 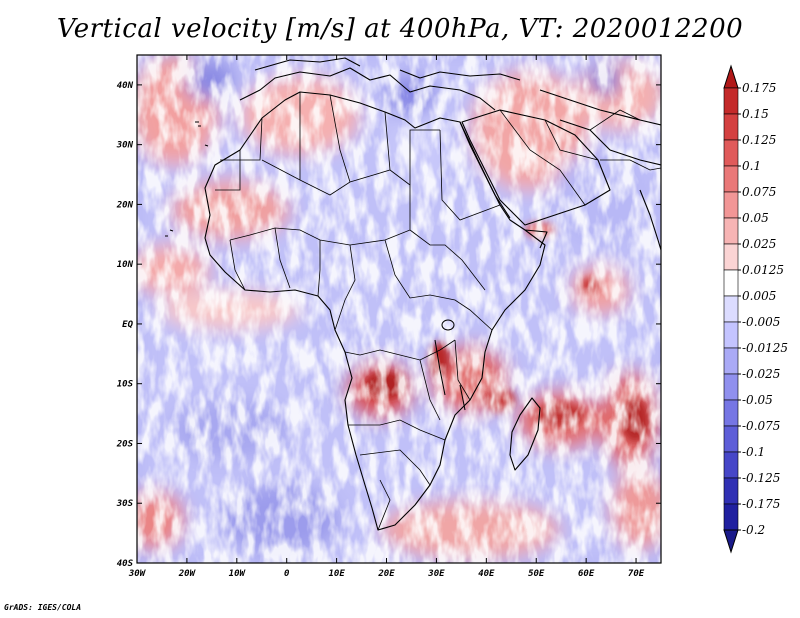 I want to click on lon-tick-label: 10W, so click(x=238, y=574).